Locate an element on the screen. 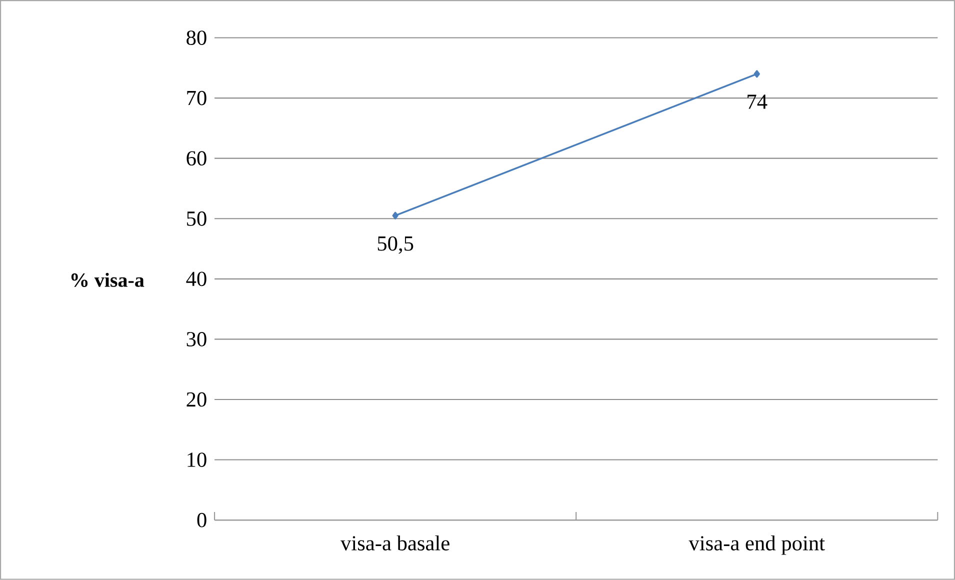 This screenshot has width=955, height=580. data-label: 74 is located at coordinates (758, 101).